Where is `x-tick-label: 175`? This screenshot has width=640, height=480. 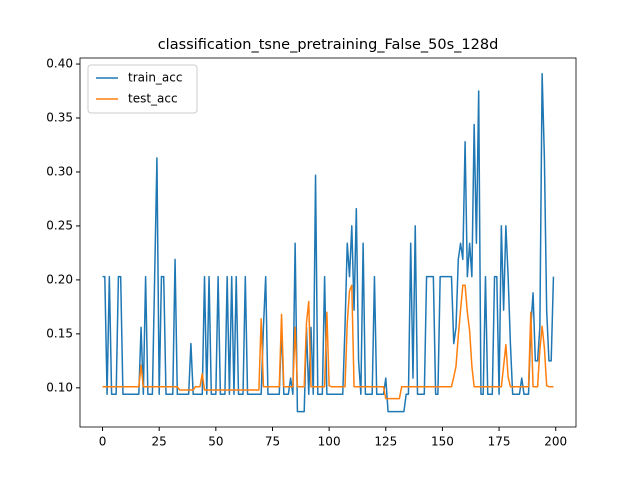
x-tick-label: 175 is located at coordinates (499, 442).